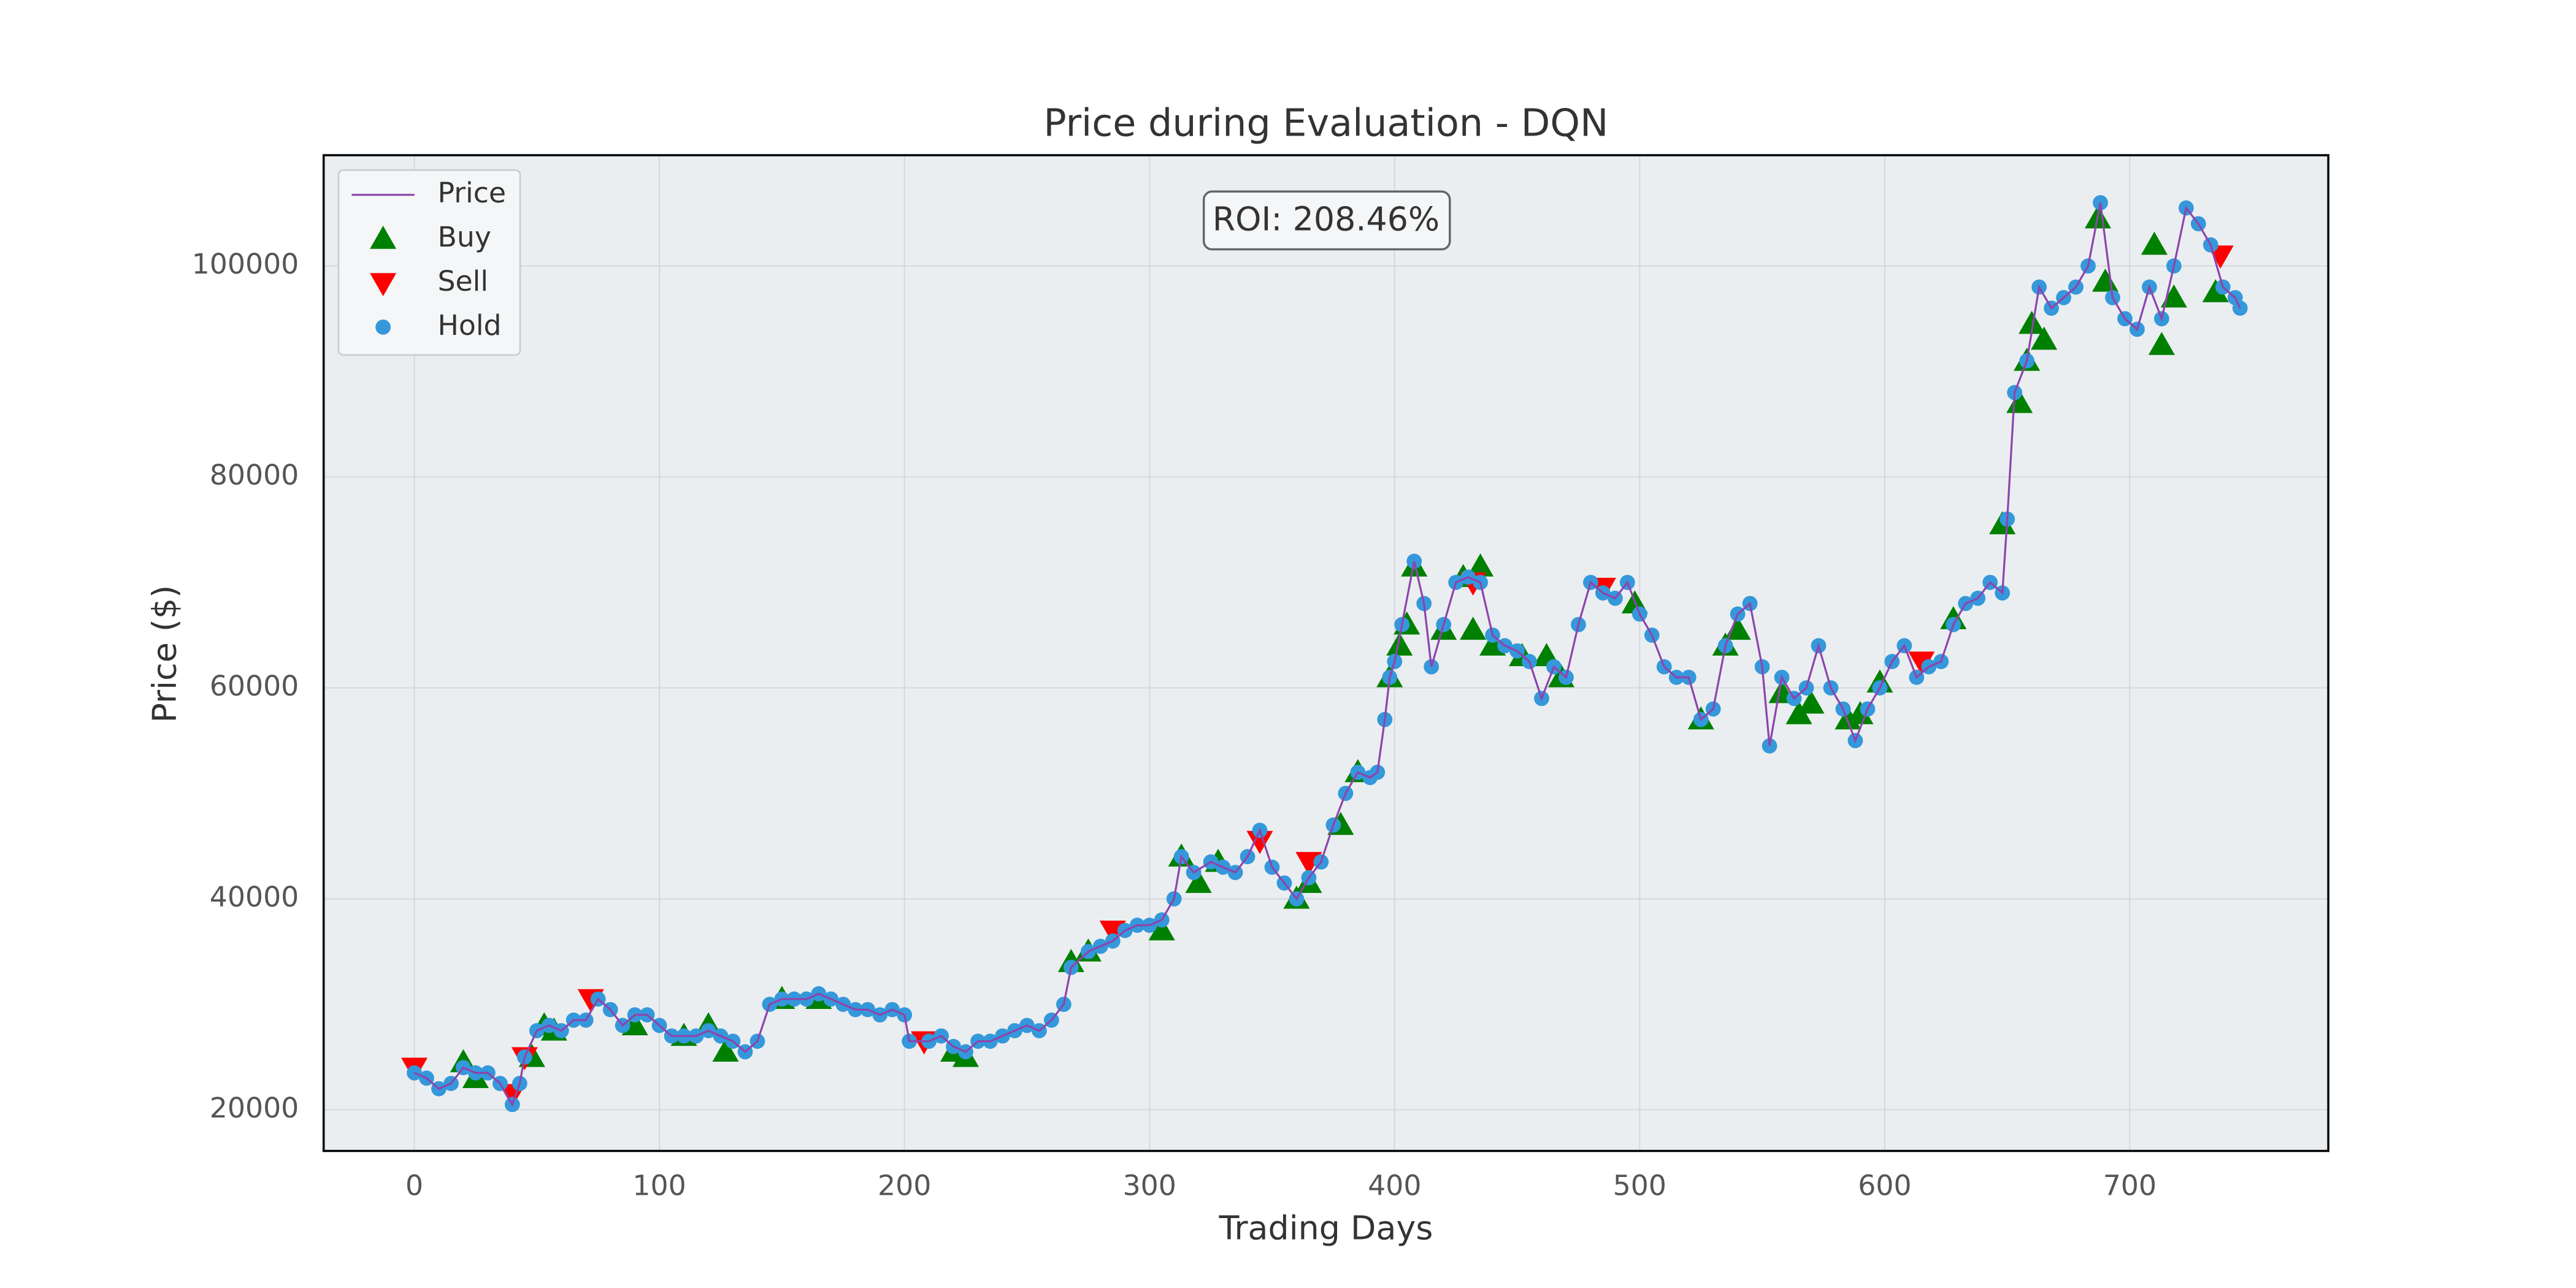 The height and width of the screenshot is (1288, 2576). I want to click on legend: Price Buy Sell Hold, so click(428, 259).